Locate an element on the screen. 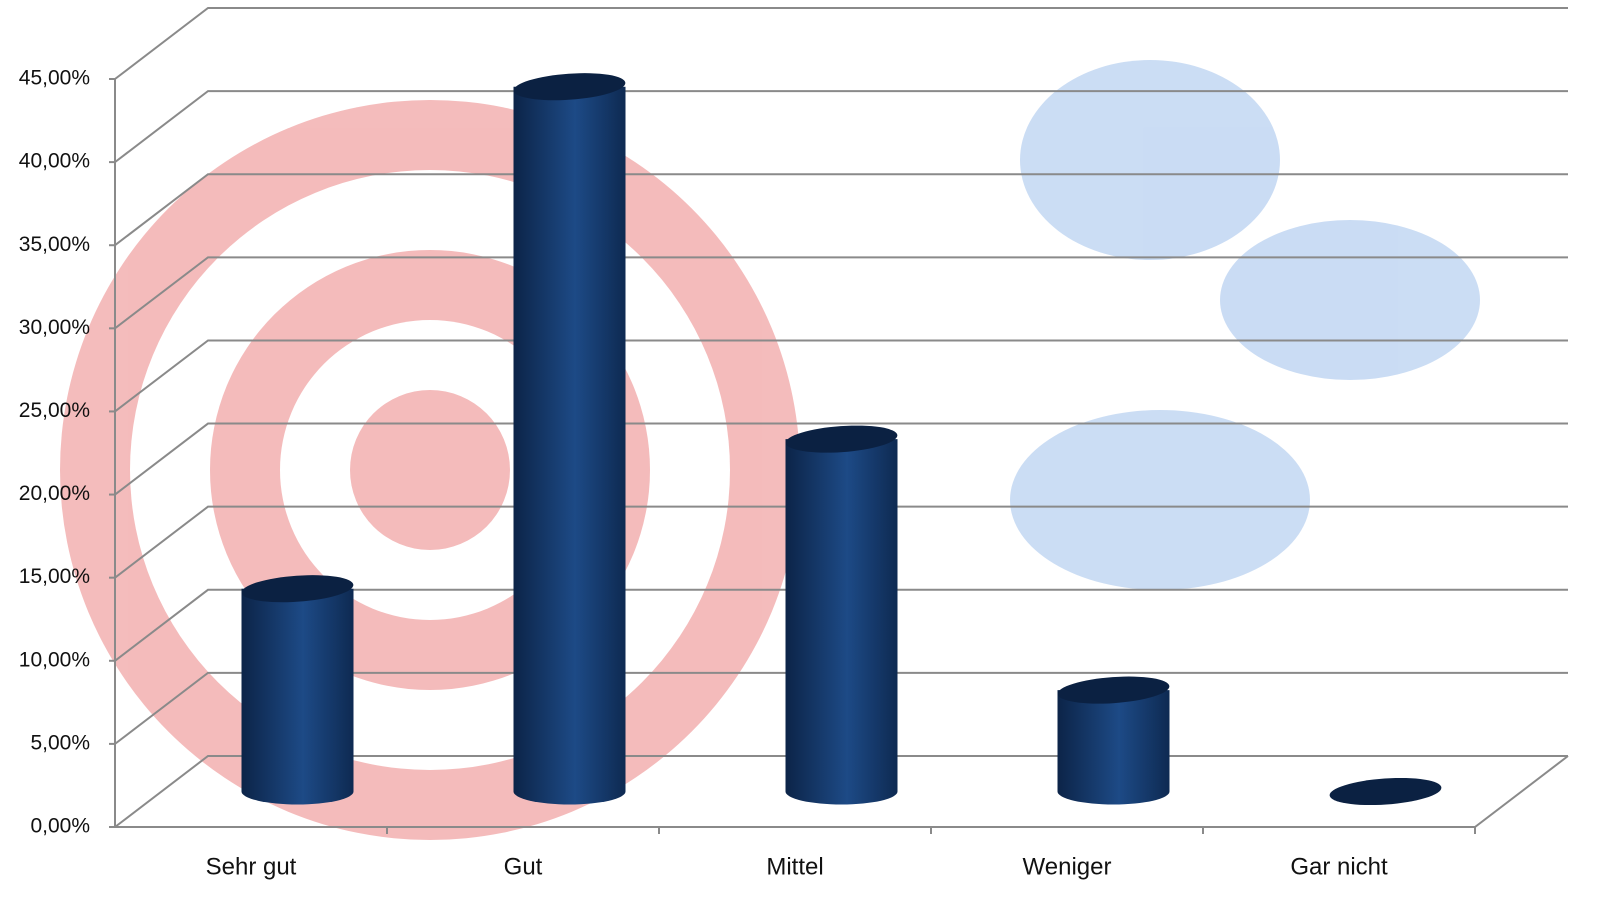 The image size is (1616, 911). x-tick-label: Sehr gut is located at coordinates (251, 866).